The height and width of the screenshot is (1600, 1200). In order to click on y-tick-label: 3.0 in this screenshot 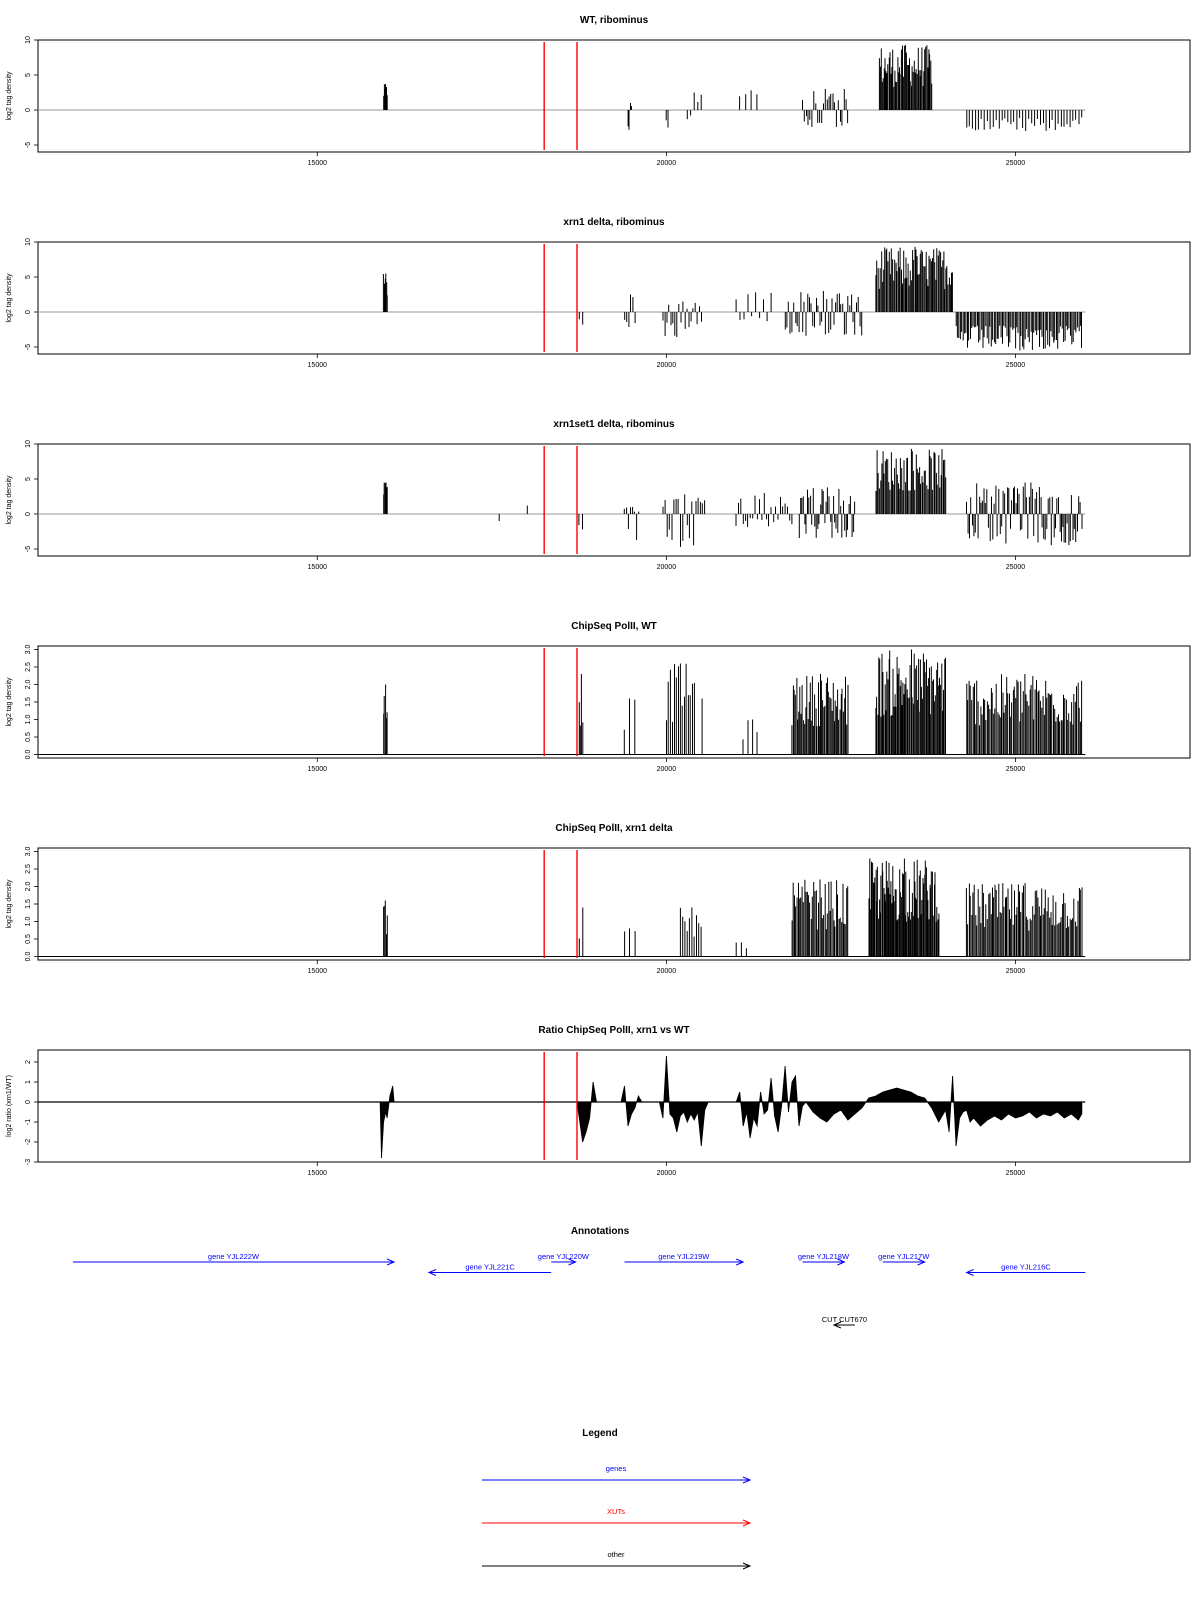, I will do `click(28, 650)`.